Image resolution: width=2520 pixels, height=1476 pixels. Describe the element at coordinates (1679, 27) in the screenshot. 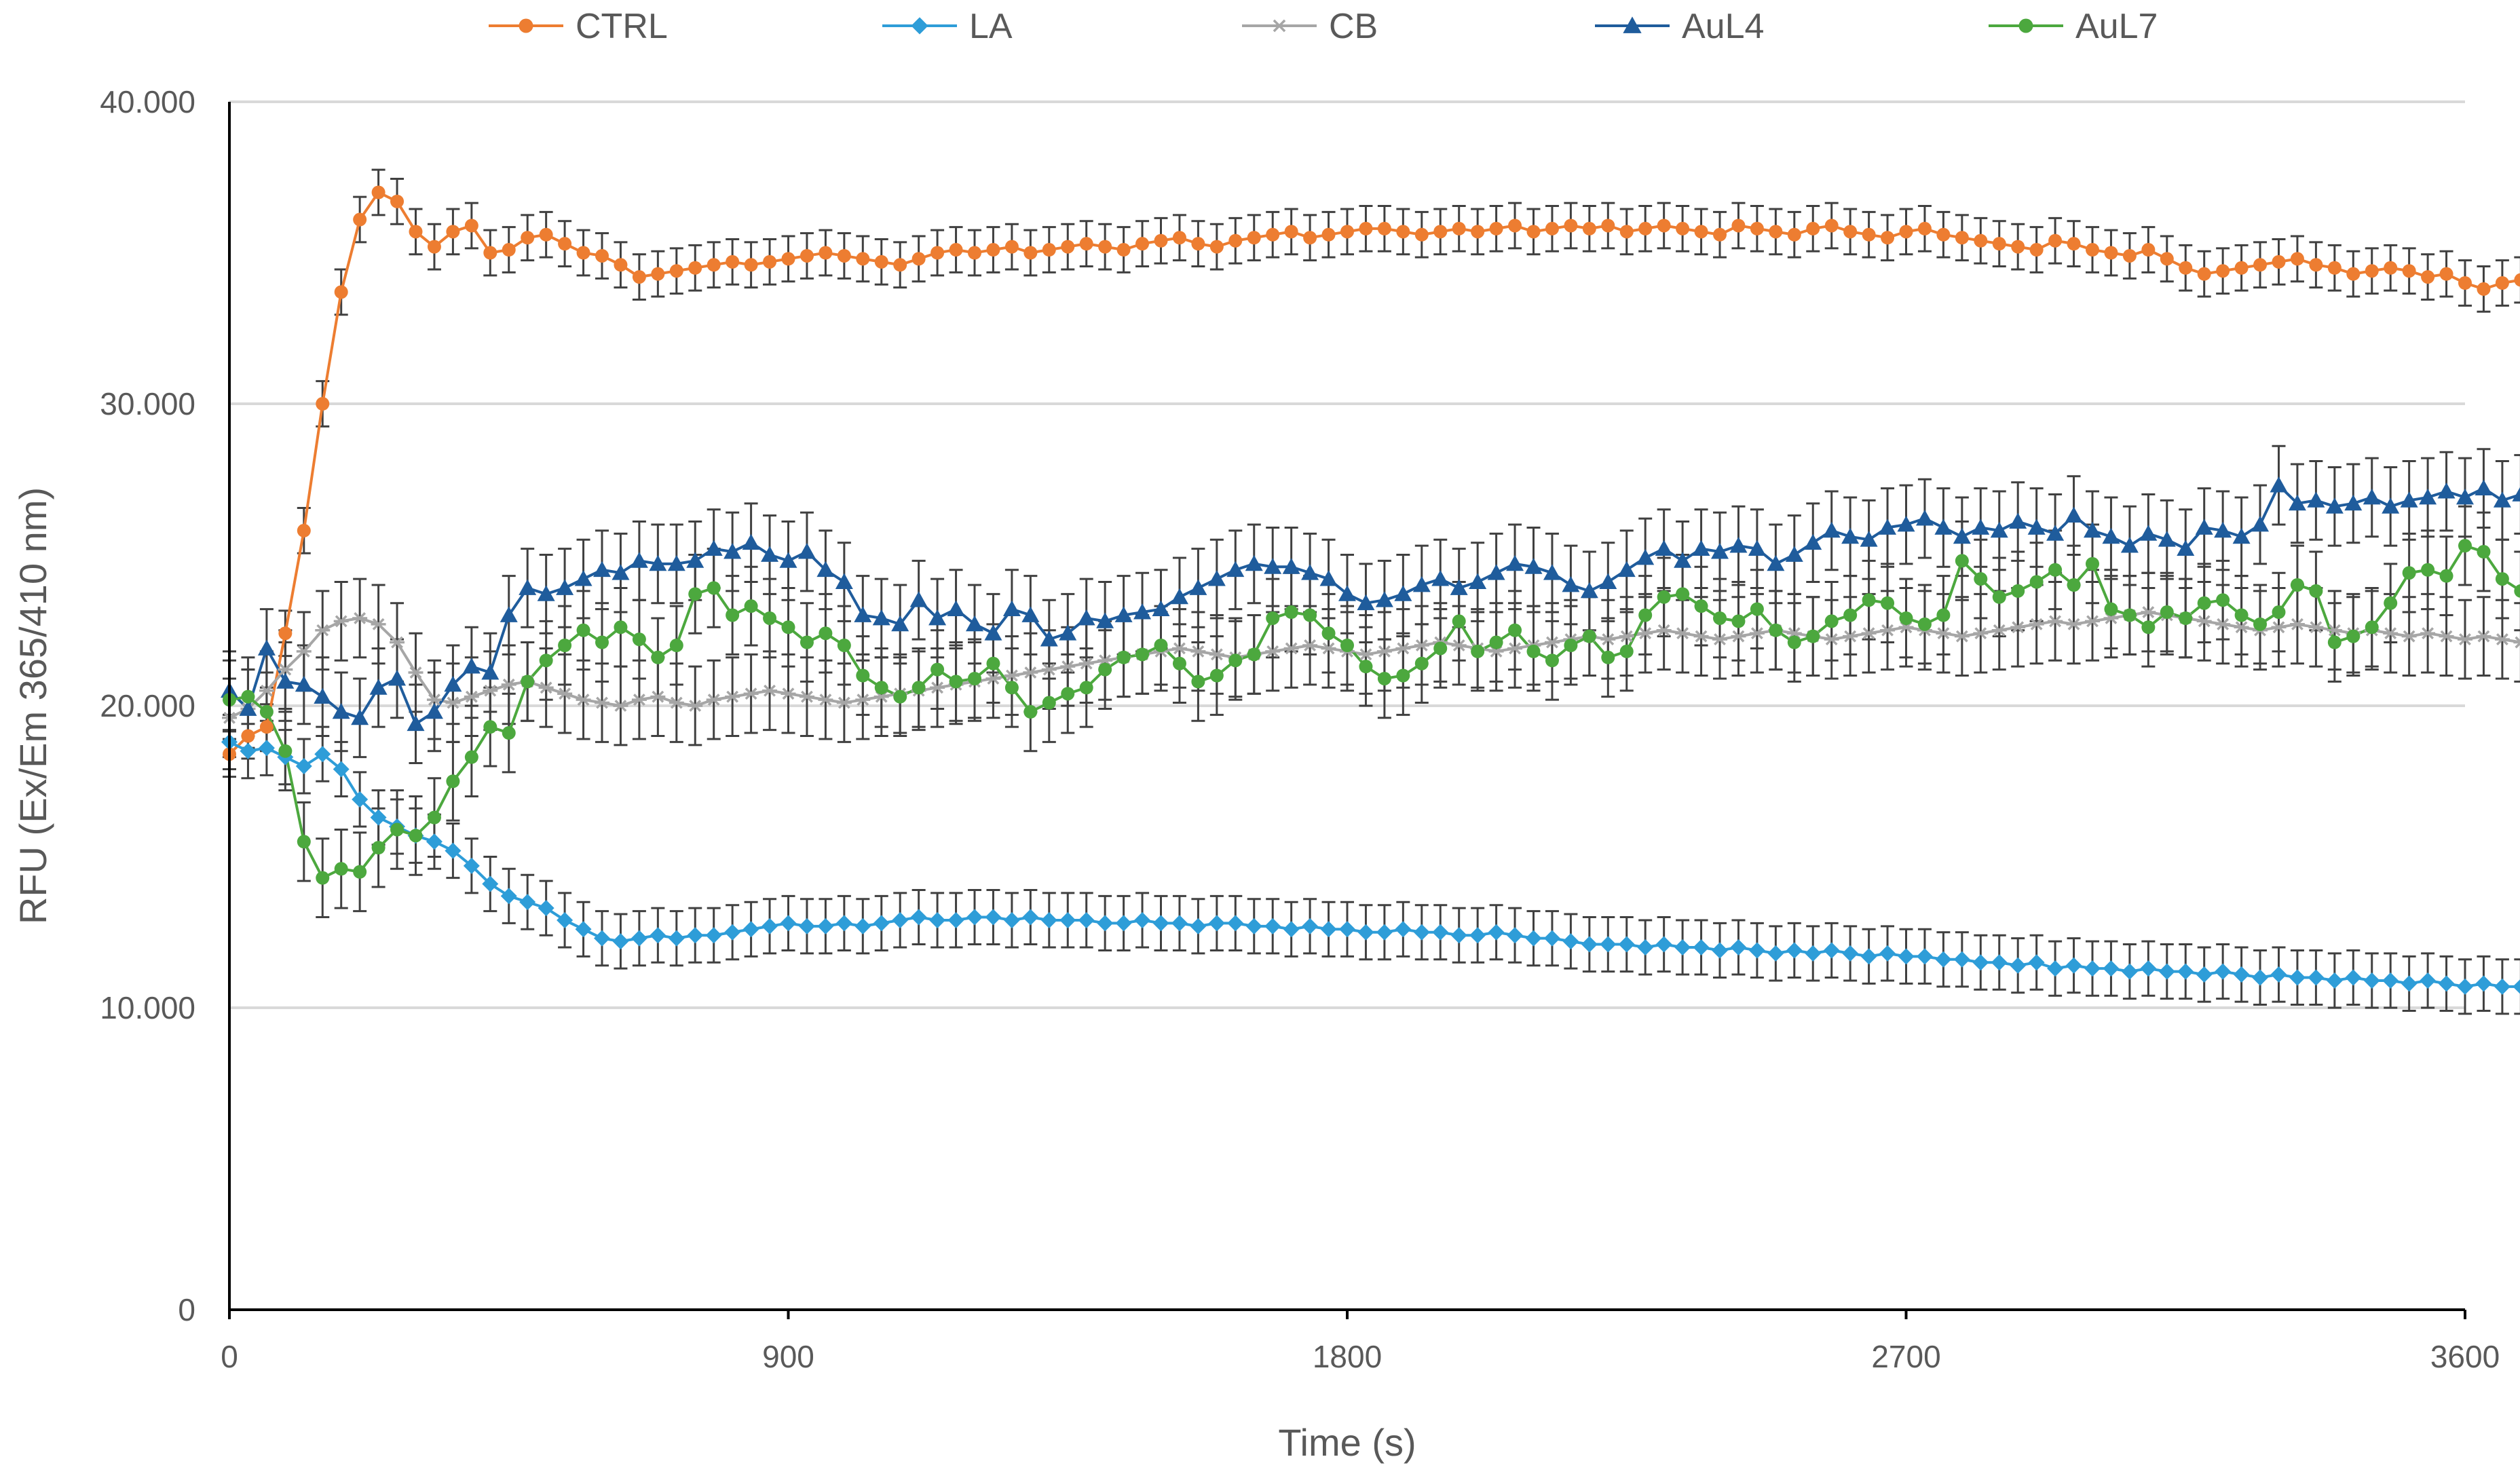

I see `legend-item-aul4: AuL4` at that location.